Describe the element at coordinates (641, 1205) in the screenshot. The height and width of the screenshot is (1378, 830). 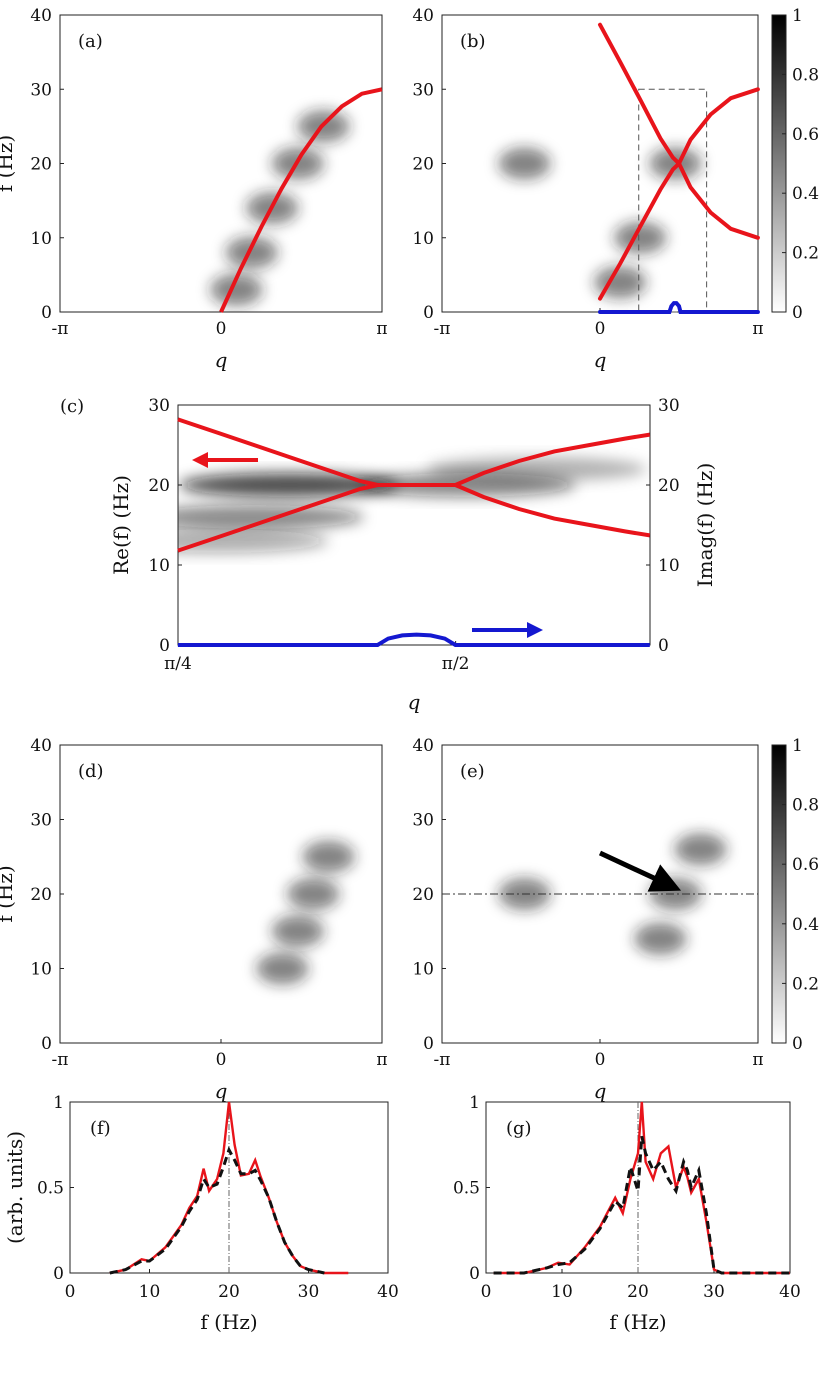
I see `spectrum-dashed` at that location.